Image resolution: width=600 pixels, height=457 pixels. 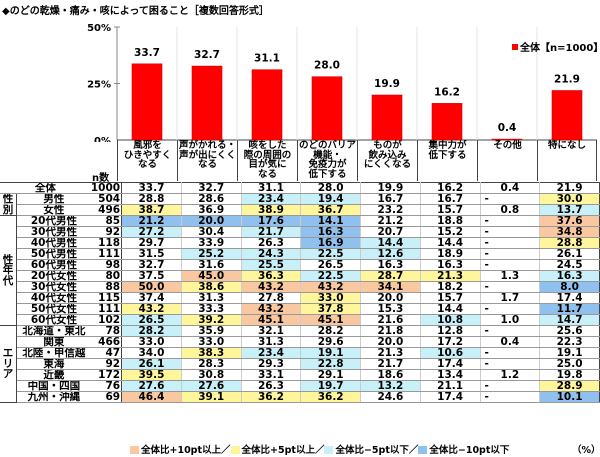 What do you see at coordinates (53, 287) in the screenshot?
I see `row-label: 30代女性` at bounding box center [53, 287].